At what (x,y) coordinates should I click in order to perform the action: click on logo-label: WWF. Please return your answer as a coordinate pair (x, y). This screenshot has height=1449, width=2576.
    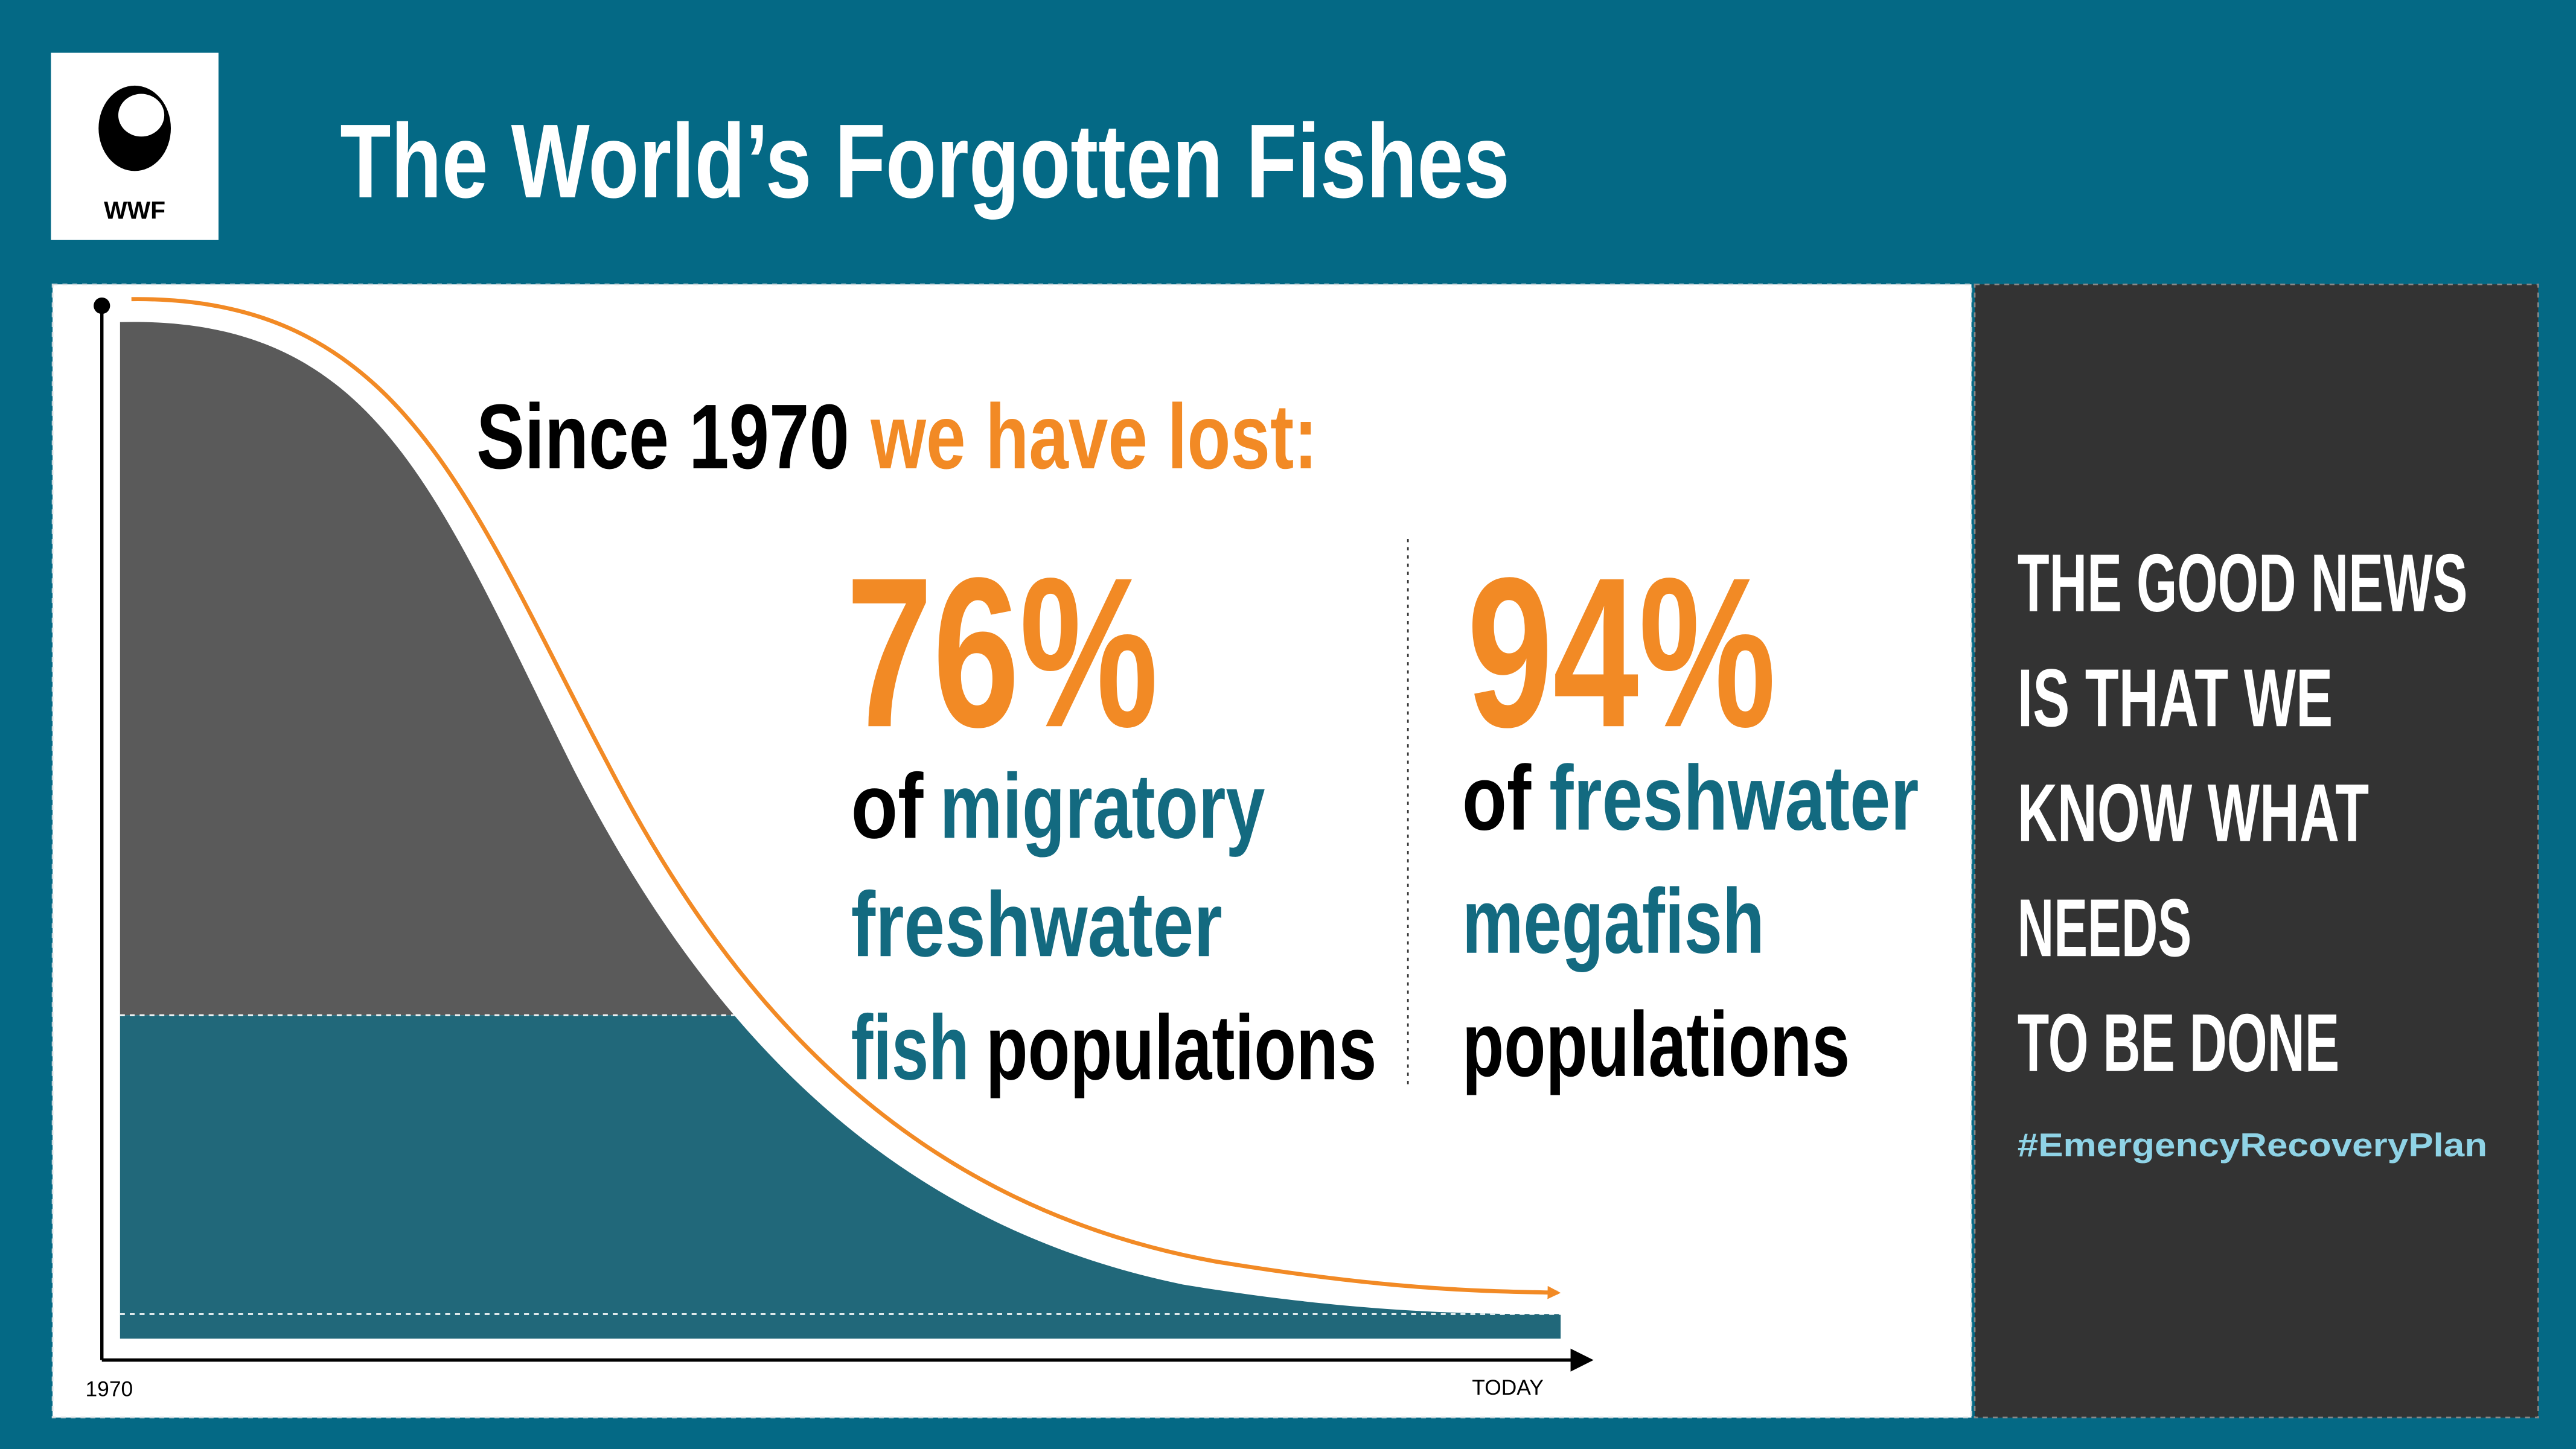
    Looking at the image, I should click on (134, 210).